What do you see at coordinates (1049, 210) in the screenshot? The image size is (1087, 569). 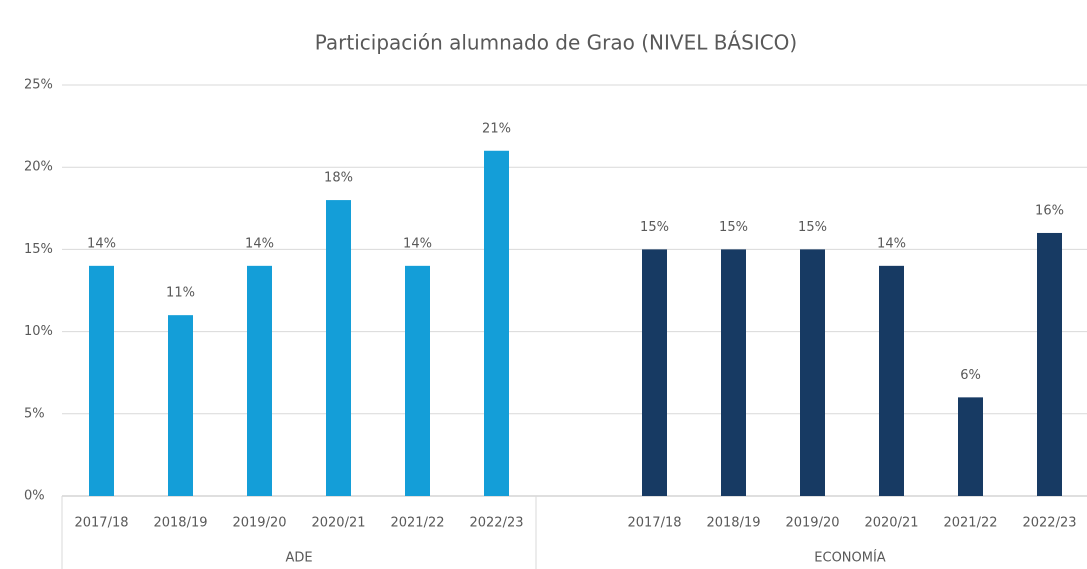 I see `data-label: 16%` at bounding box center [1049, 210].